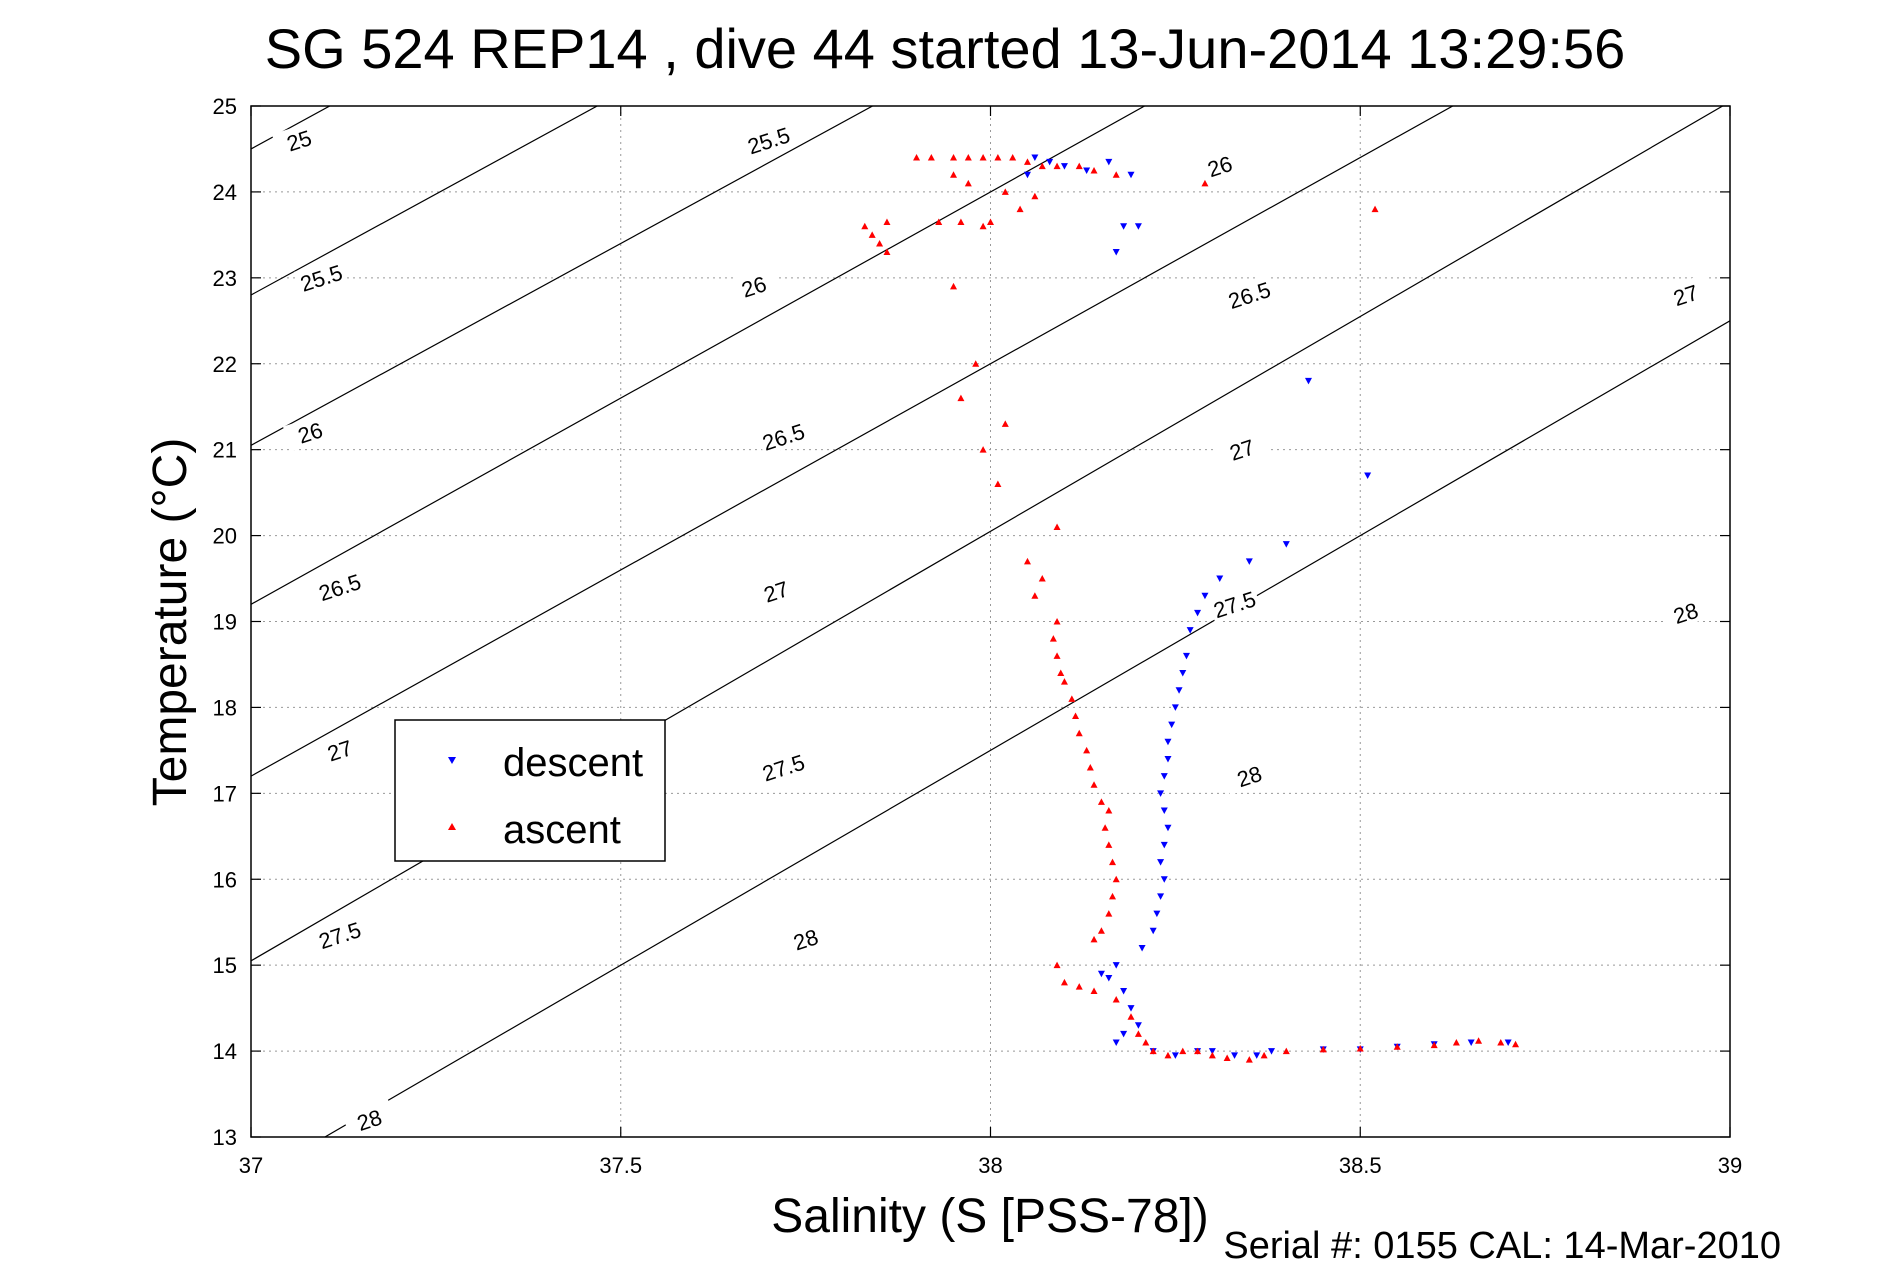  What do you see at coordinates (990, 1165) in the screenshot?
I see `x-tick-label: 38` at bounding box center [990, 1165].